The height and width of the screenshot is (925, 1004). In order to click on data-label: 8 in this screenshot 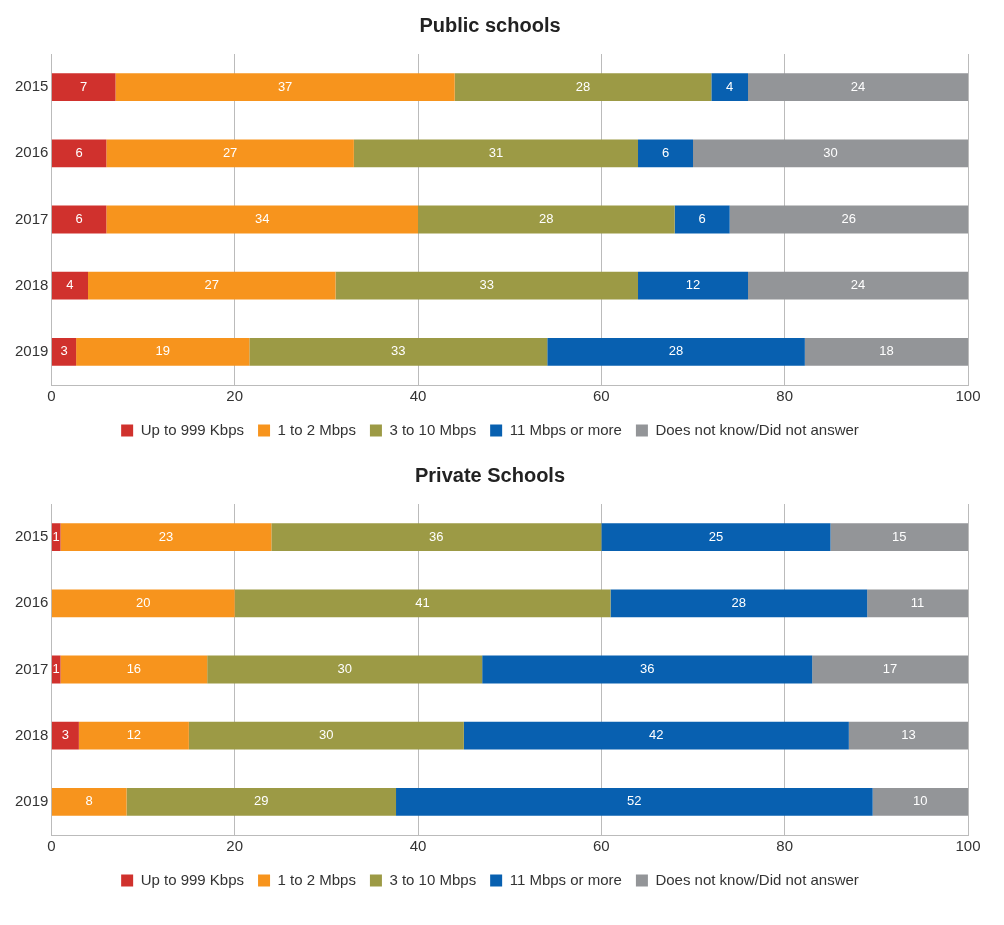, I will do `click(89, 801)`.